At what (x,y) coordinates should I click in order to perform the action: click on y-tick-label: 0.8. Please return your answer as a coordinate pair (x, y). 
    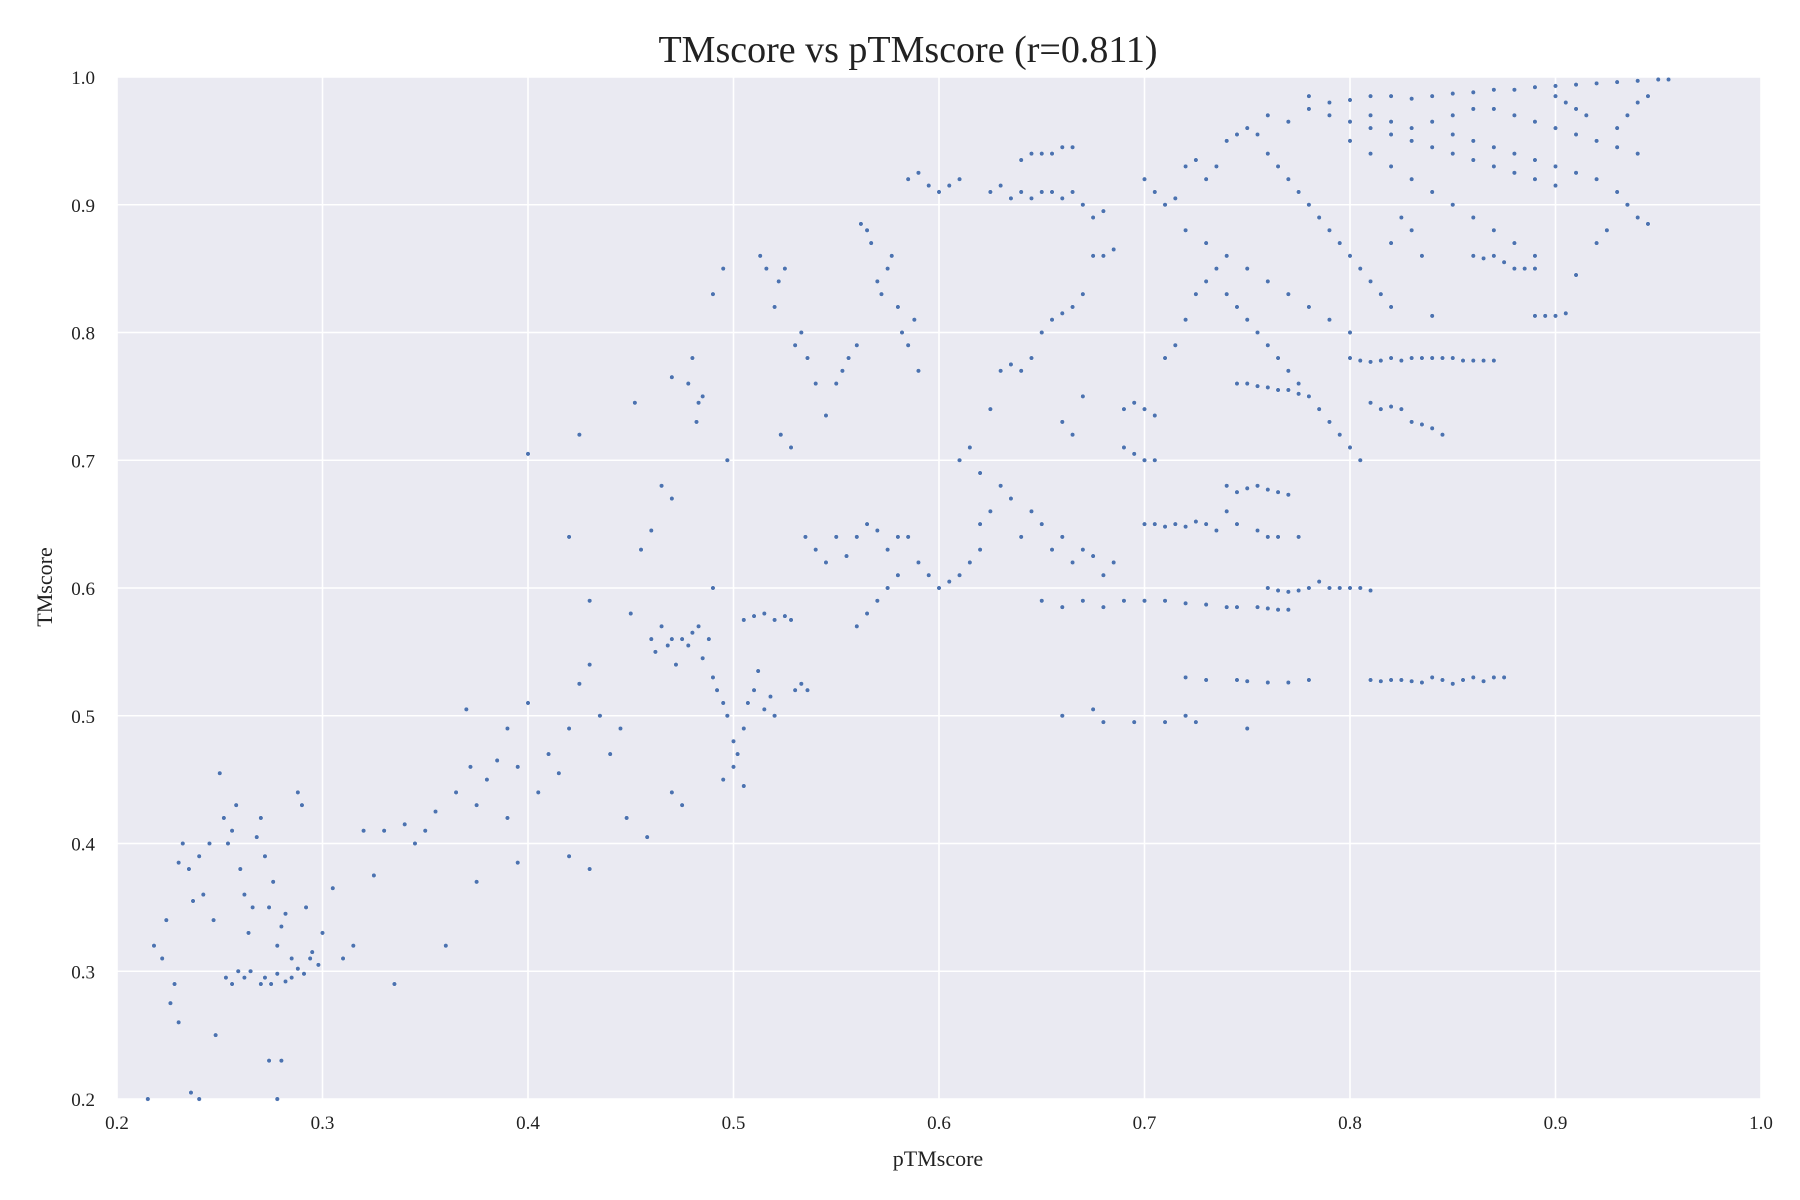
    Looking at the image, I should click on (83, 334).